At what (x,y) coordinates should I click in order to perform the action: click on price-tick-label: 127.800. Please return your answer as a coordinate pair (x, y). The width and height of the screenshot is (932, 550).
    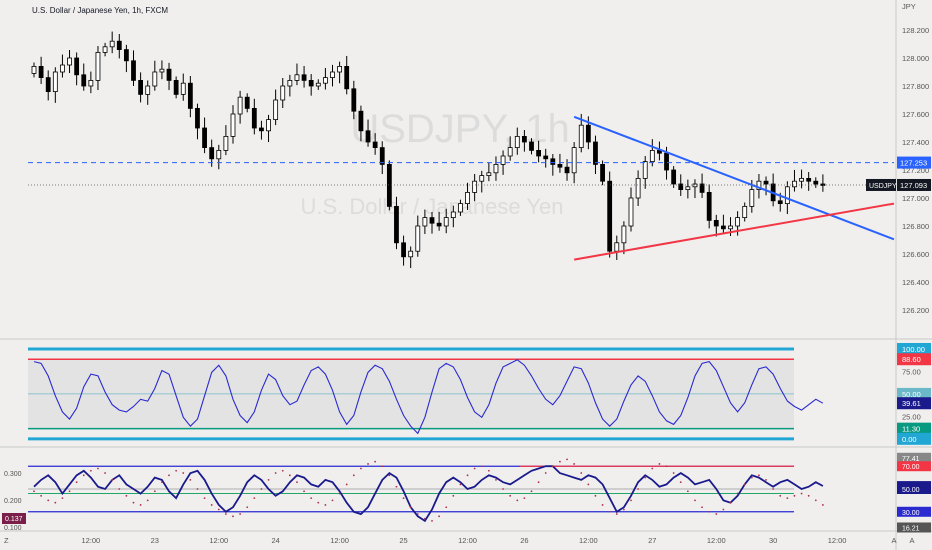
    Looking at the image, I should click on (915, 86).